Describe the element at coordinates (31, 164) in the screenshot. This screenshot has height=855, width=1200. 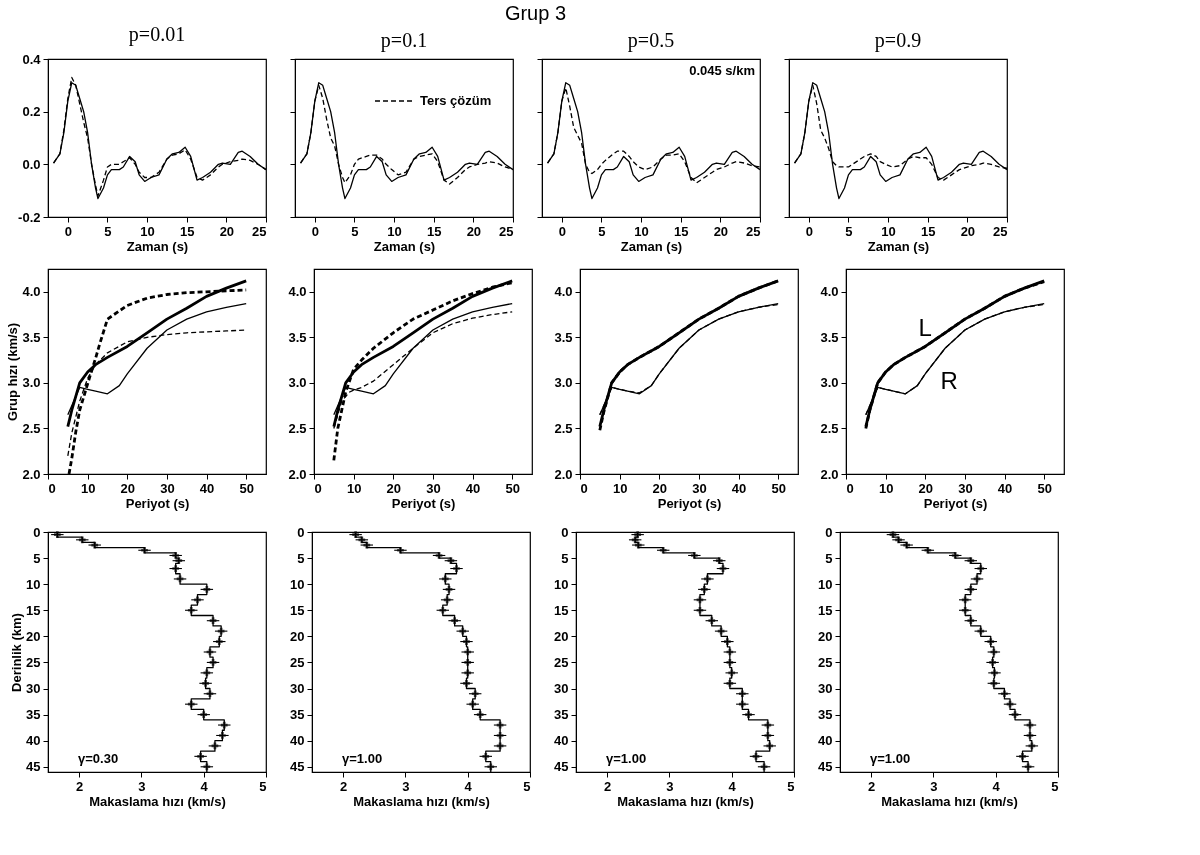
I see `y-tick-label: 0.0` at that location.